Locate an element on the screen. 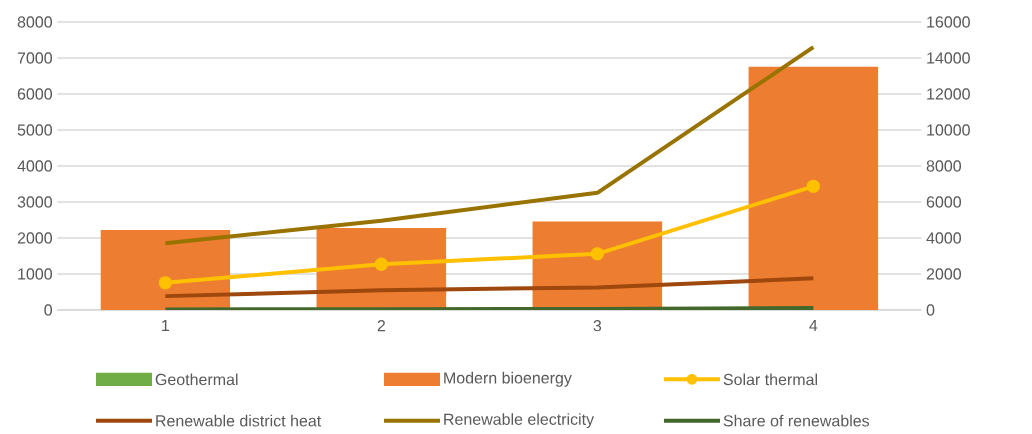  y2-tick-label: 0 is located at coordinates (930, 310).